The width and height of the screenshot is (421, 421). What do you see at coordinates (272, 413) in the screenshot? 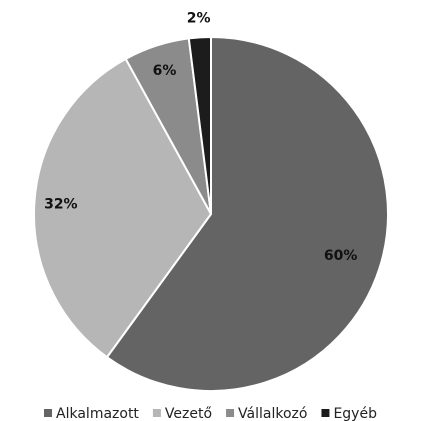
I see `legend-label: Vállalkozó` at bounding box center [272, 413].